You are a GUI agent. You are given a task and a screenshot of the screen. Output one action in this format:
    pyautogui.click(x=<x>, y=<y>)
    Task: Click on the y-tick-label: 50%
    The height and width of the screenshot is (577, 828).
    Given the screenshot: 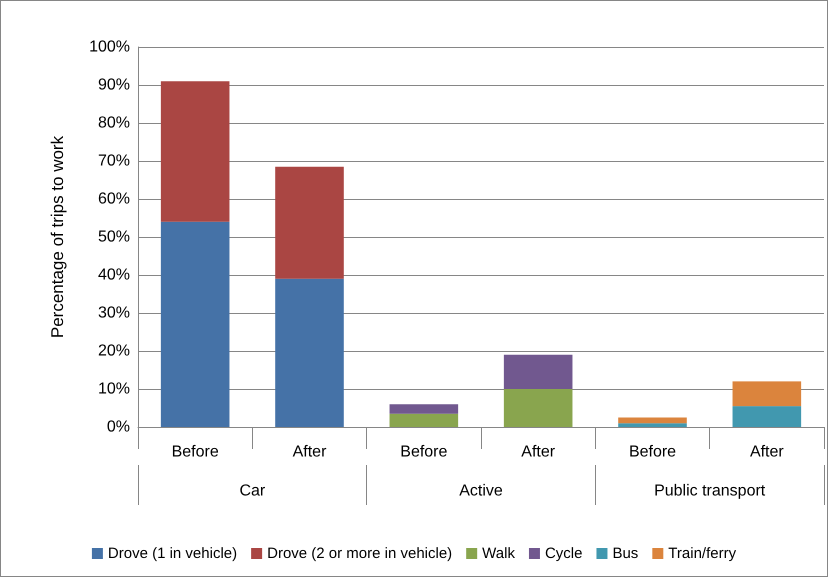 What is the action you would take?
    pyautogui.click(x=114, y=237)
    